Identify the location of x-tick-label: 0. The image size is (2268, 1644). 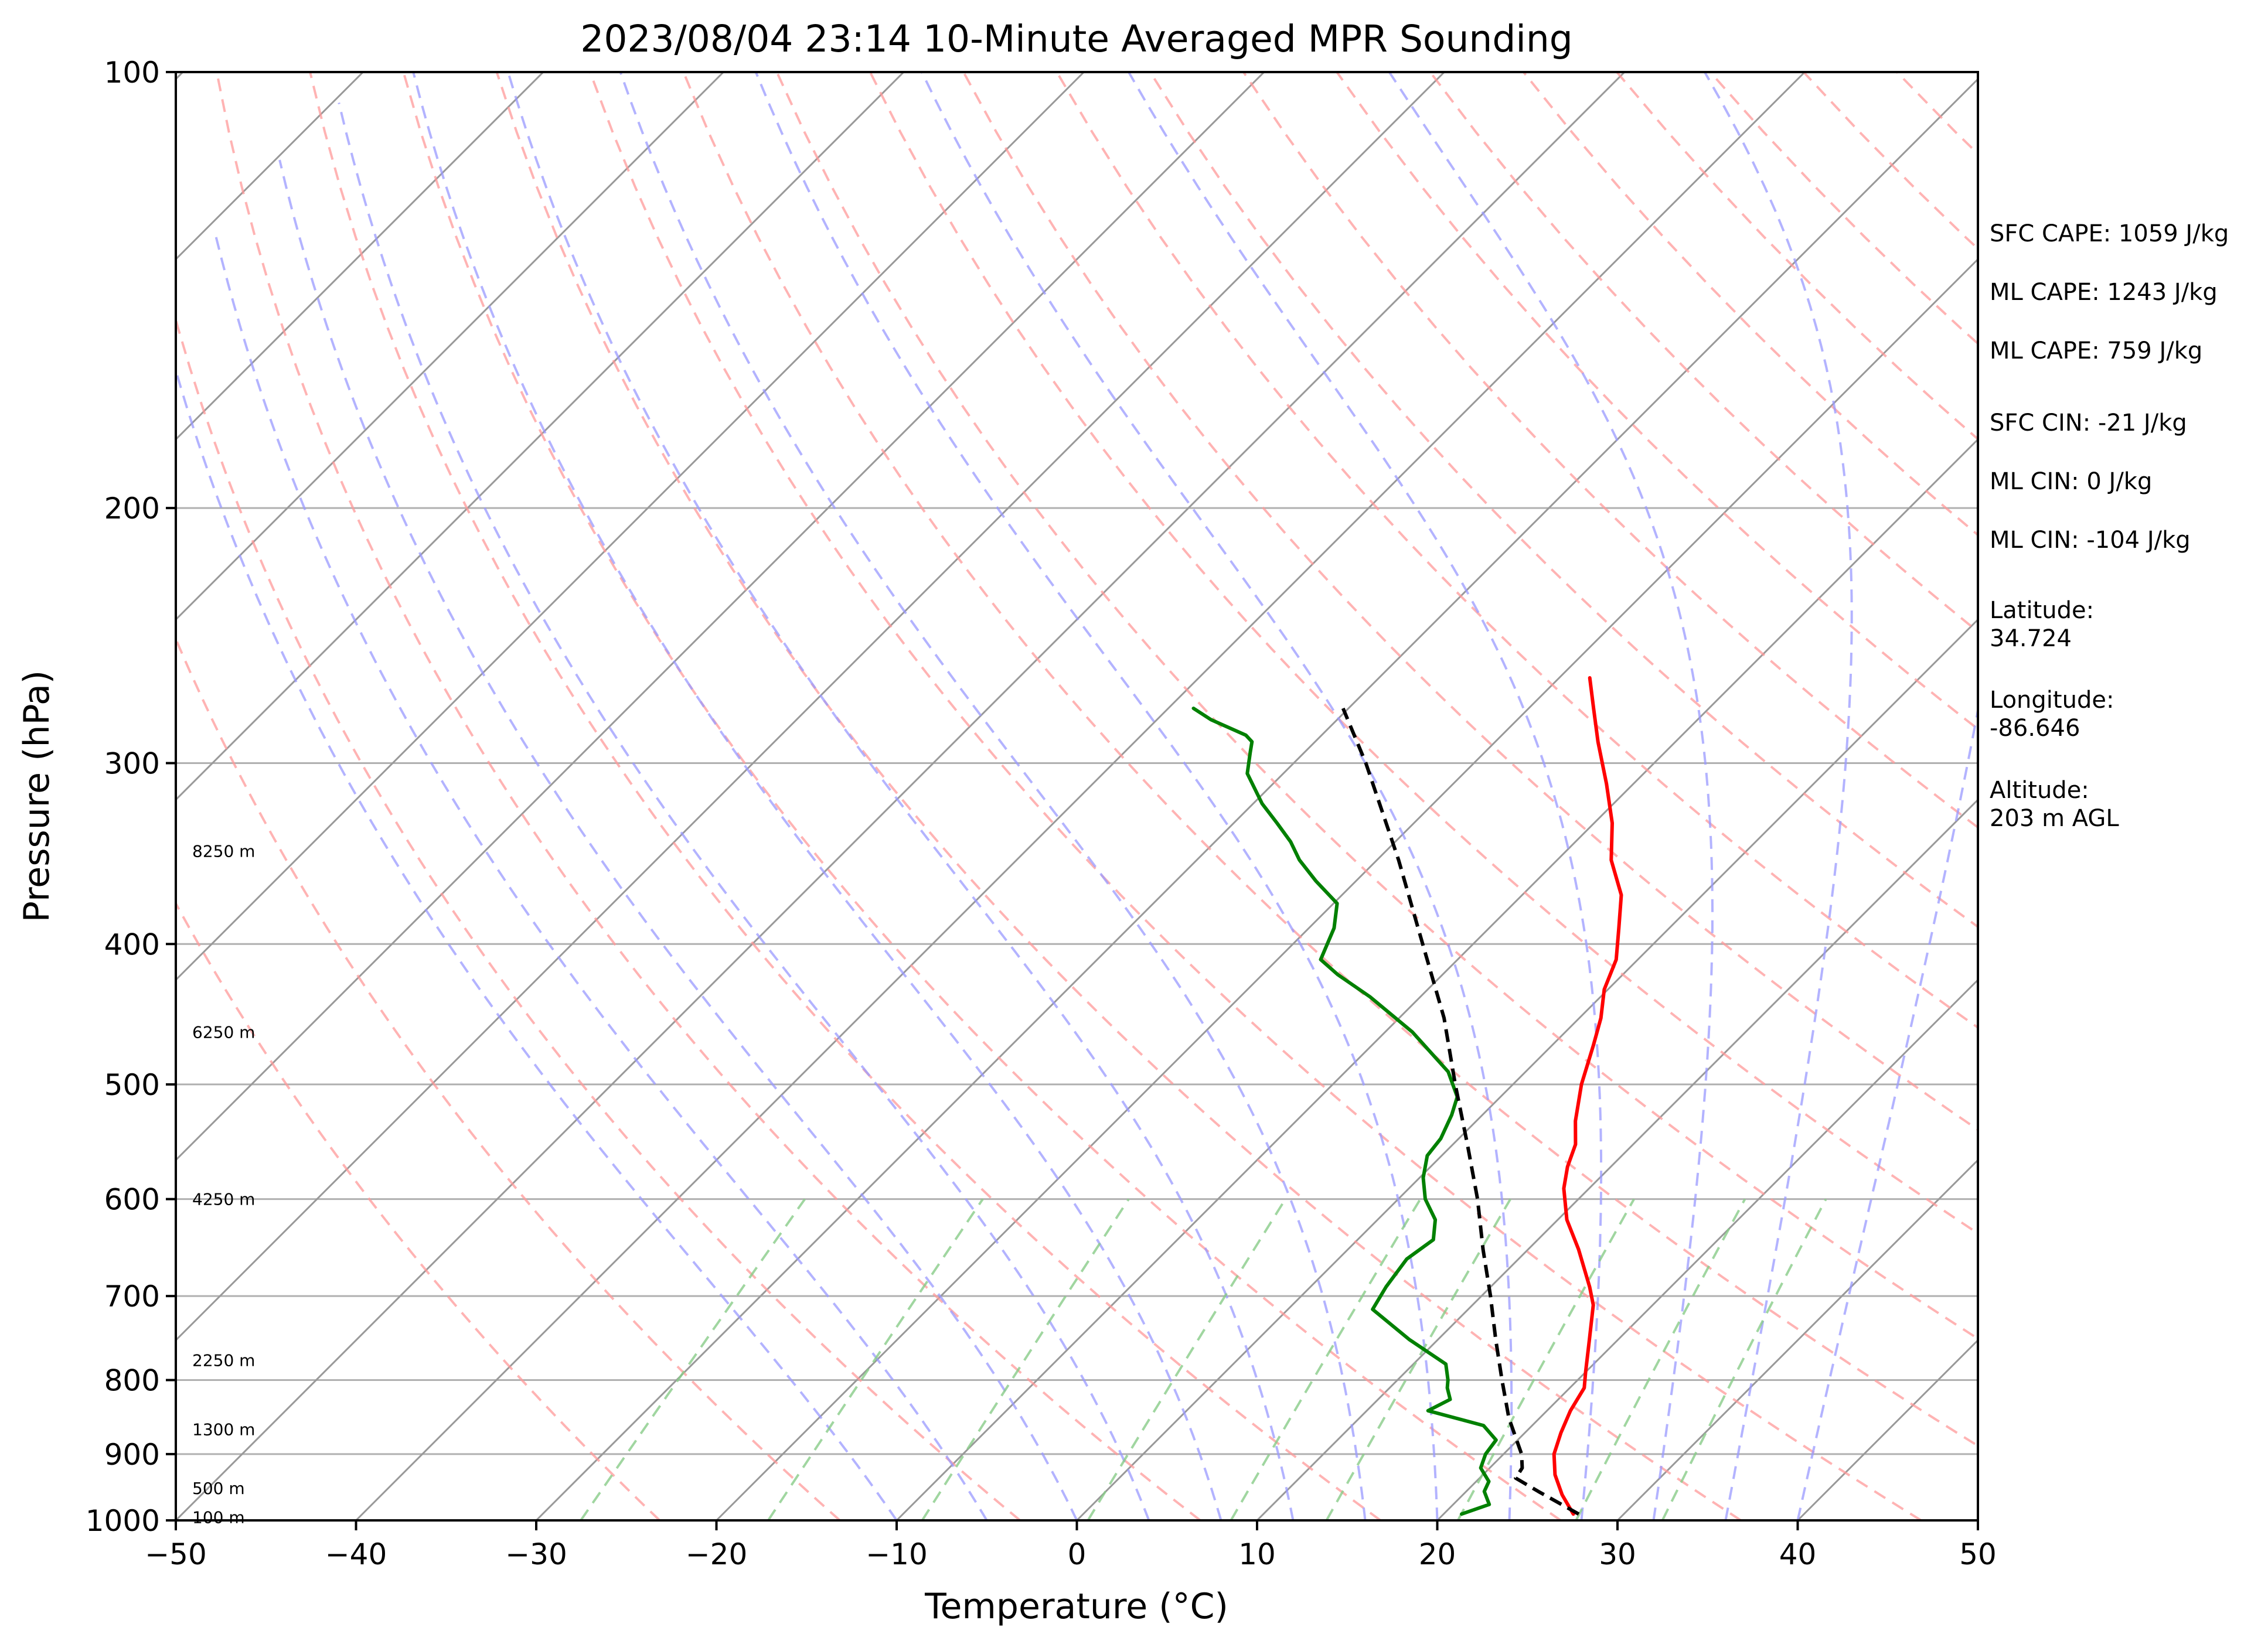
(1077, 1554).